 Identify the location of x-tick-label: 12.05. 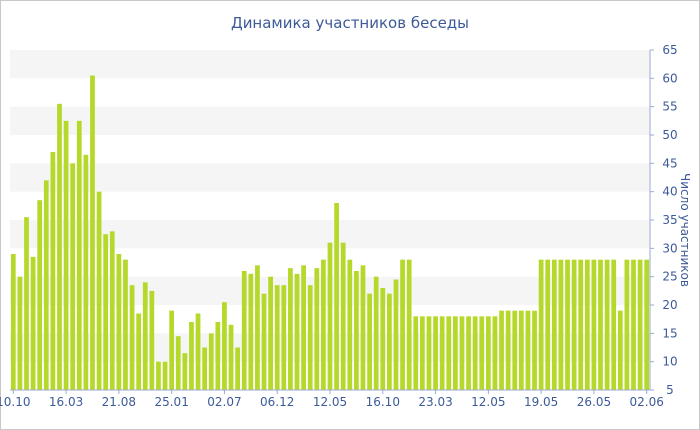
(488, 402).